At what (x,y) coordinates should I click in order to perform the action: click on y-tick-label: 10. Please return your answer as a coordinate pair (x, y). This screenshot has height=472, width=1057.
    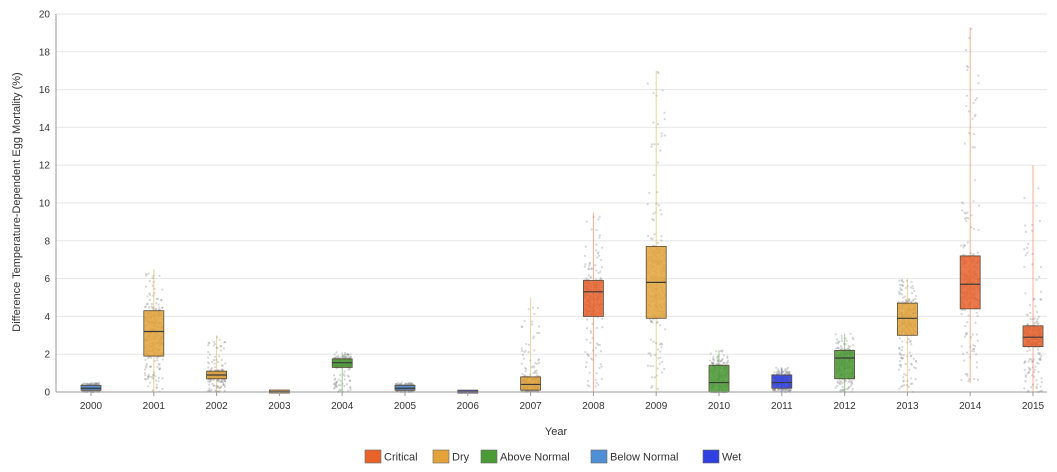
    Looking at the image, I should click on (45, 204).